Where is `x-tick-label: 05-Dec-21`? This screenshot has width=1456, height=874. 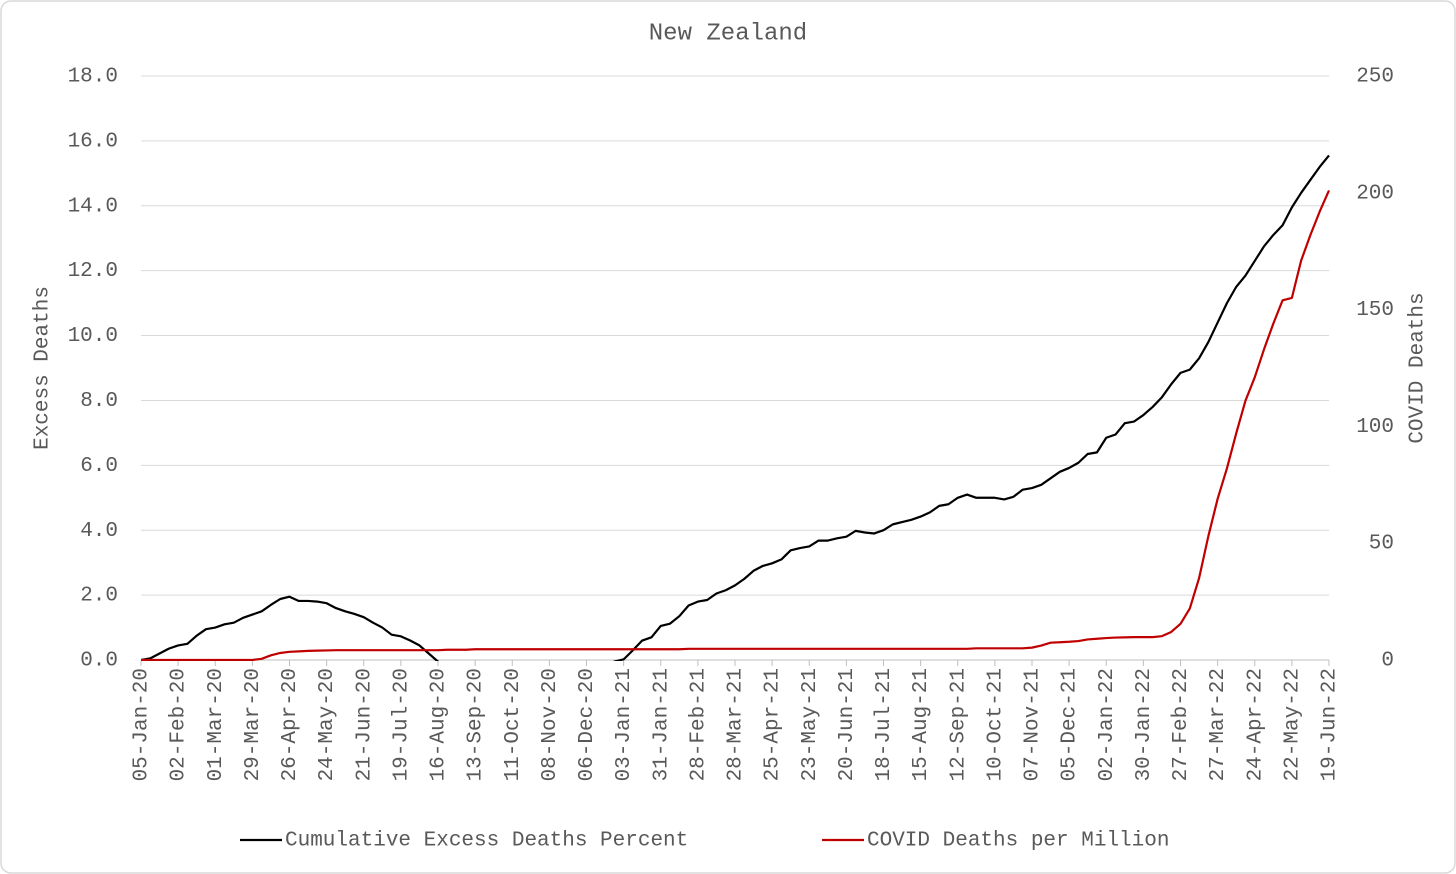
x-tick-label: 05-Dec-21 is located at coordinates (1070, 724).